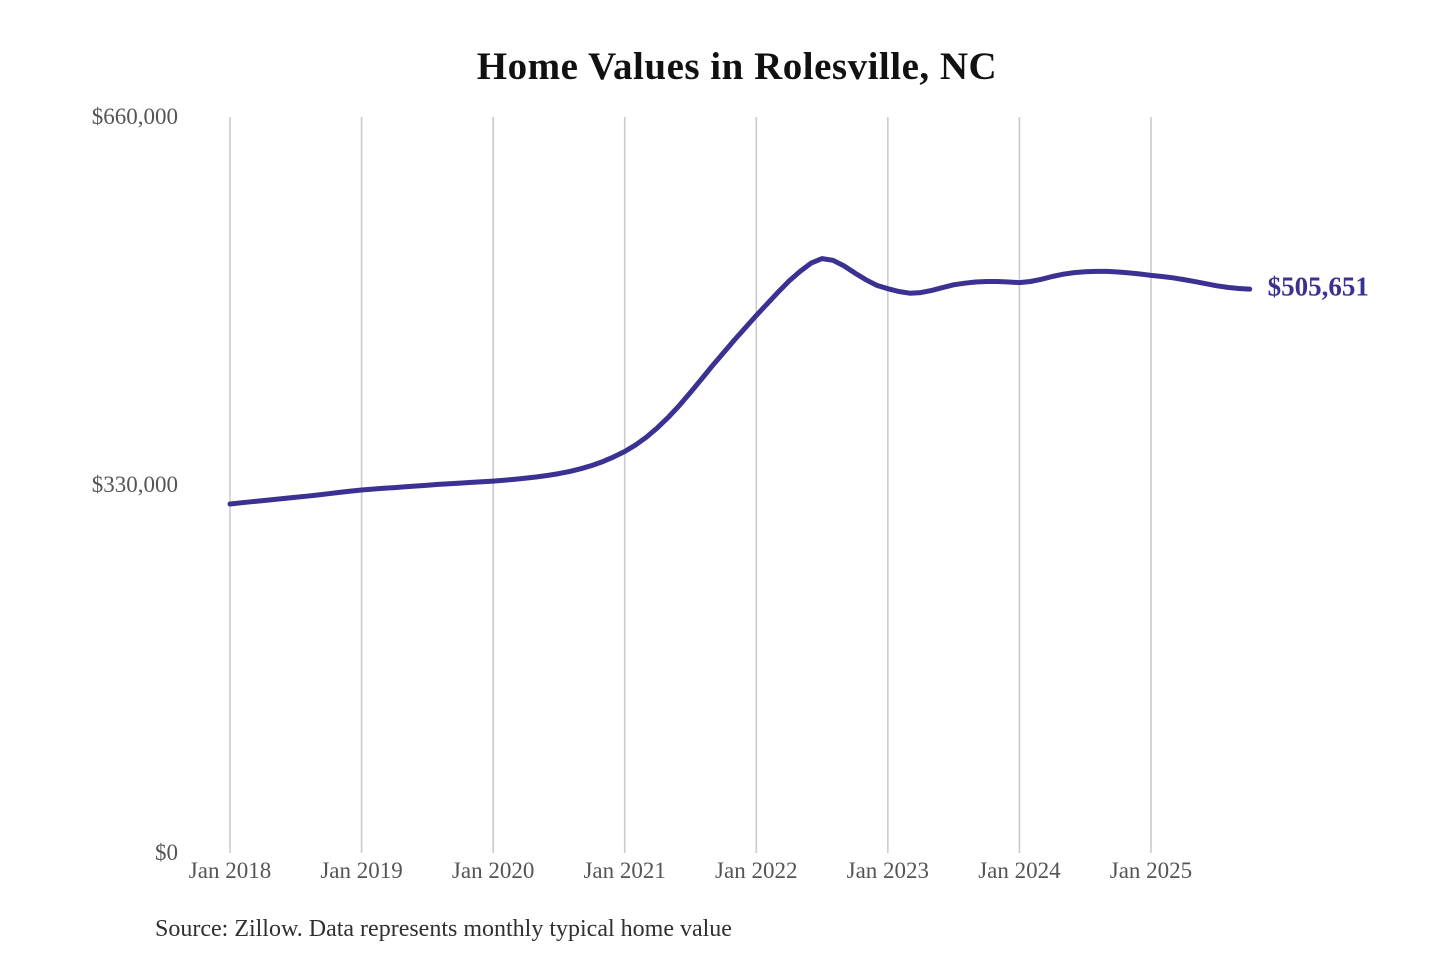  I want to click on y-tick-label: $330,000, so click(134, 484).